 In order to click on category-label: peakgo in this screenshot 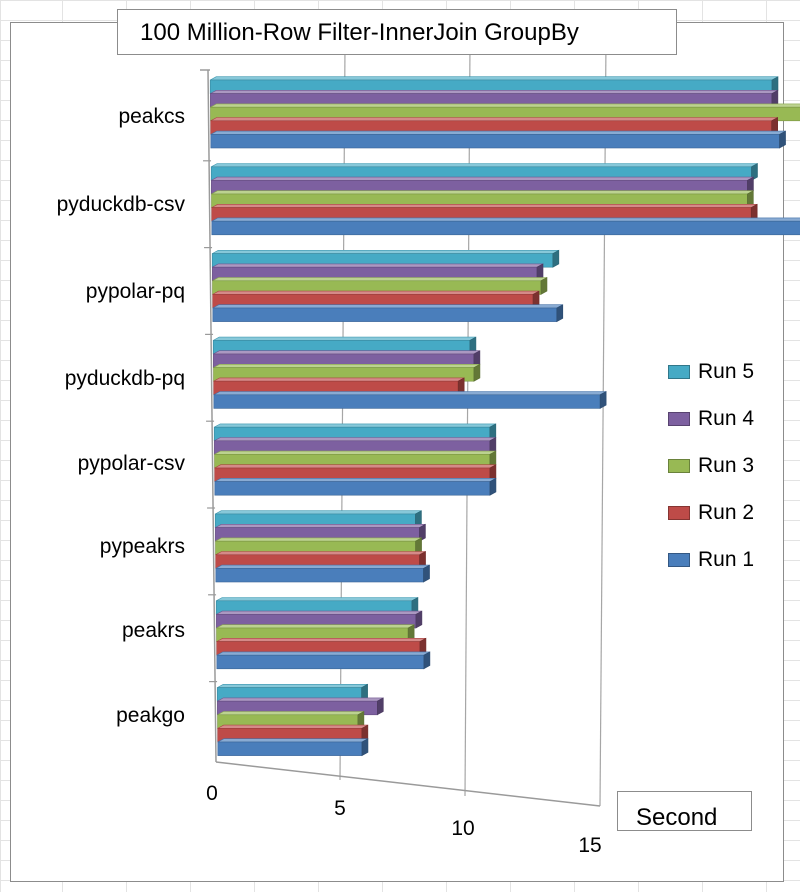, I will do `click(150, 715)`.